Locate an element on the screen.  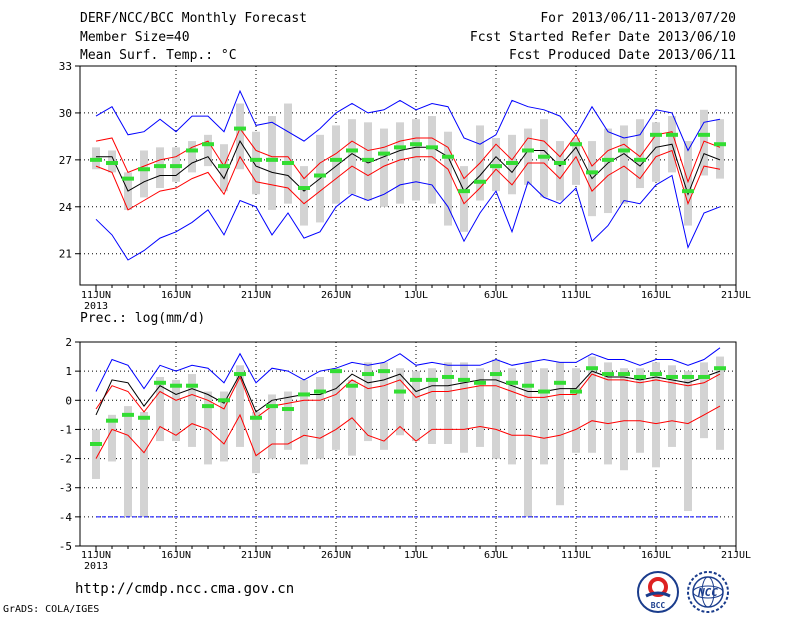
temp-ytick-label: 27 is located at coordinates (65, 160).